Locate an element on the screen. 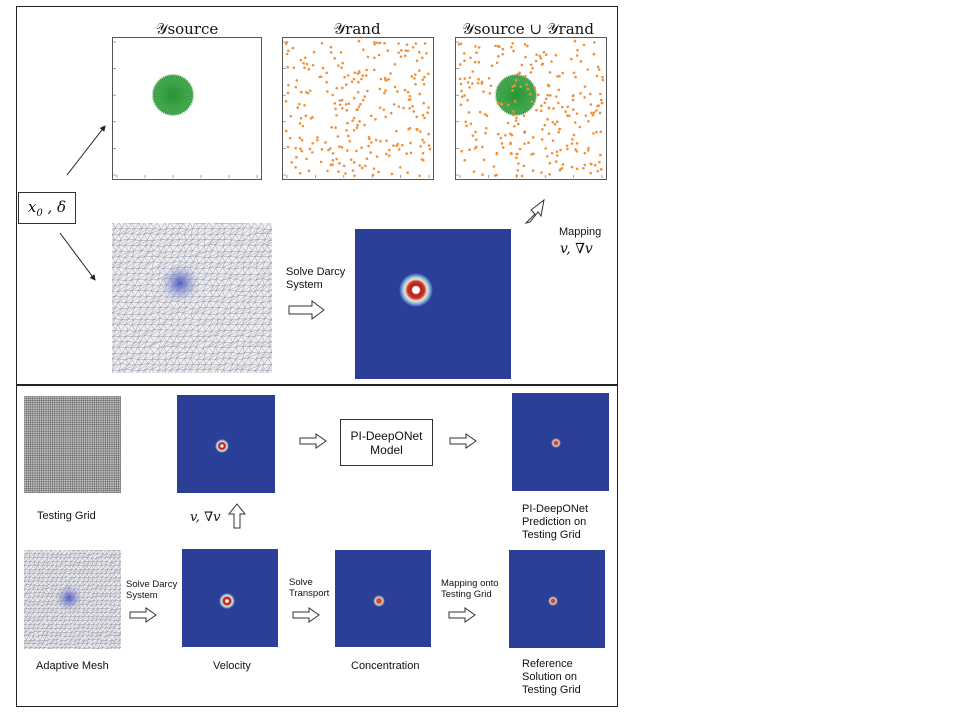 The image size is (960, 720). velocity-field is located at coordinates (230, 598).